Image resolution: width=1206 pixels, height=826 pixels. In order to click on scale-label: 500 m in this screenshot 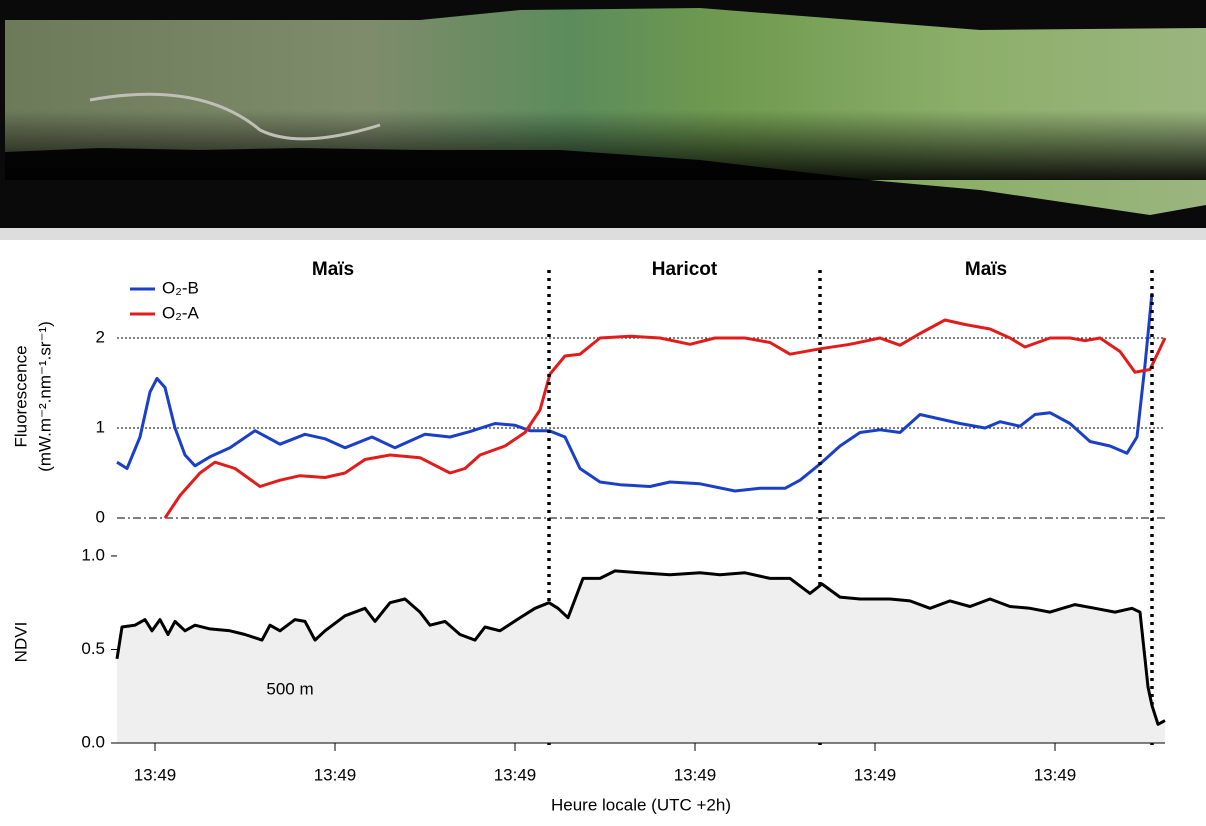, I will do `click(289, 688)`.